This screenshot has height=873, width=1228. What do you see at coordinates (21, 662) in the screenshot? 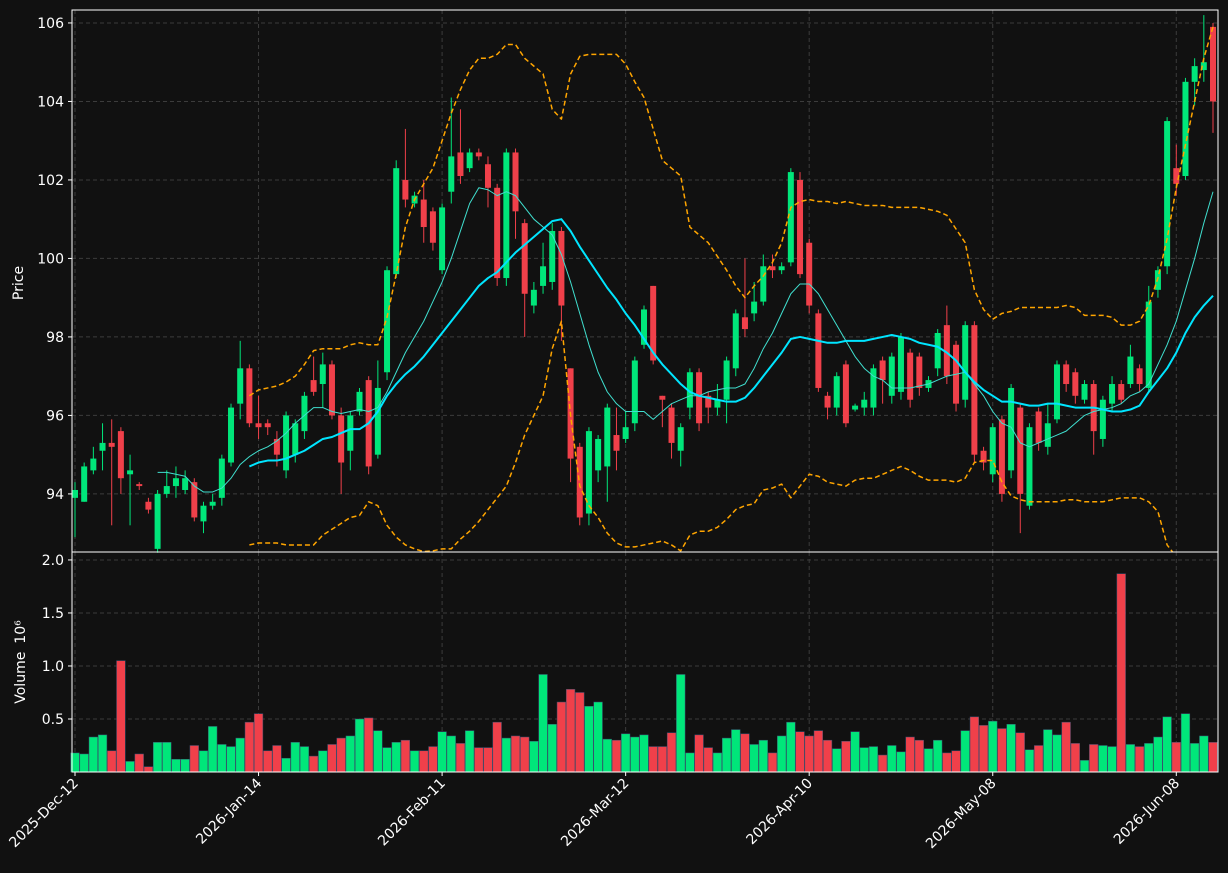
I see `volume-axis-label: Volume 10⁶` at bounding box center [21, 662].